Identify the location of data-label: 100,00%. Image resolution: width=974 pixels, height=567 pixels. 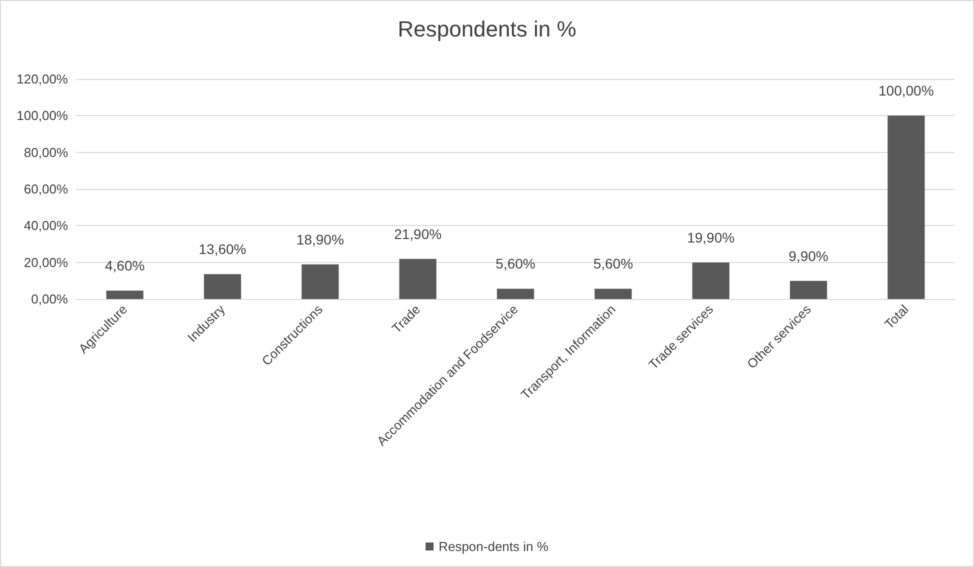
(906, 90).